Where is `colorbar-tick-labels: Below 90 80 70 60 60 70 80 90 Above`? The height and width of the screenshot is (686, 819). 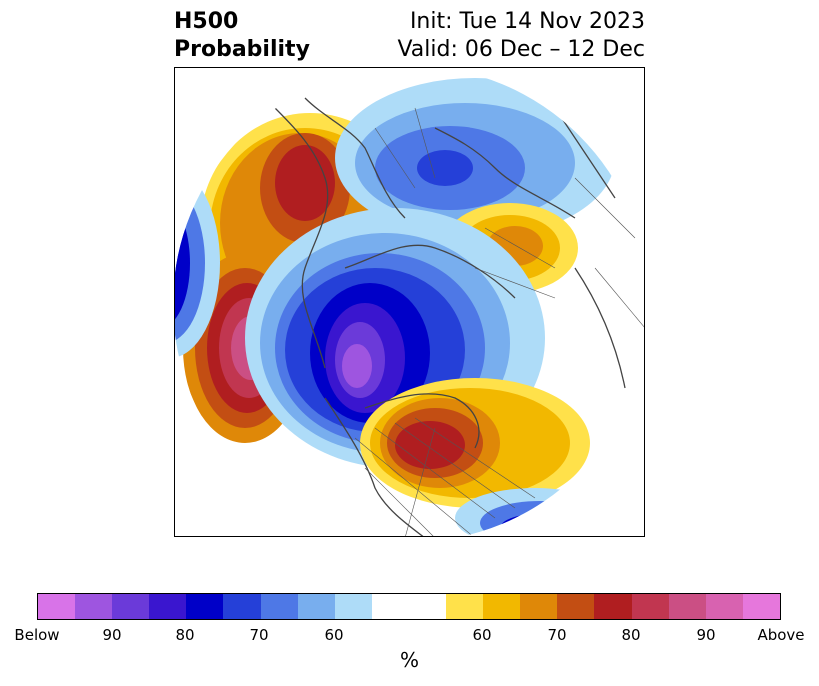
colorbar-tick-labels: Below 90 80 70 60 60 70 80 90 Above is located at coordinates (409, 636).